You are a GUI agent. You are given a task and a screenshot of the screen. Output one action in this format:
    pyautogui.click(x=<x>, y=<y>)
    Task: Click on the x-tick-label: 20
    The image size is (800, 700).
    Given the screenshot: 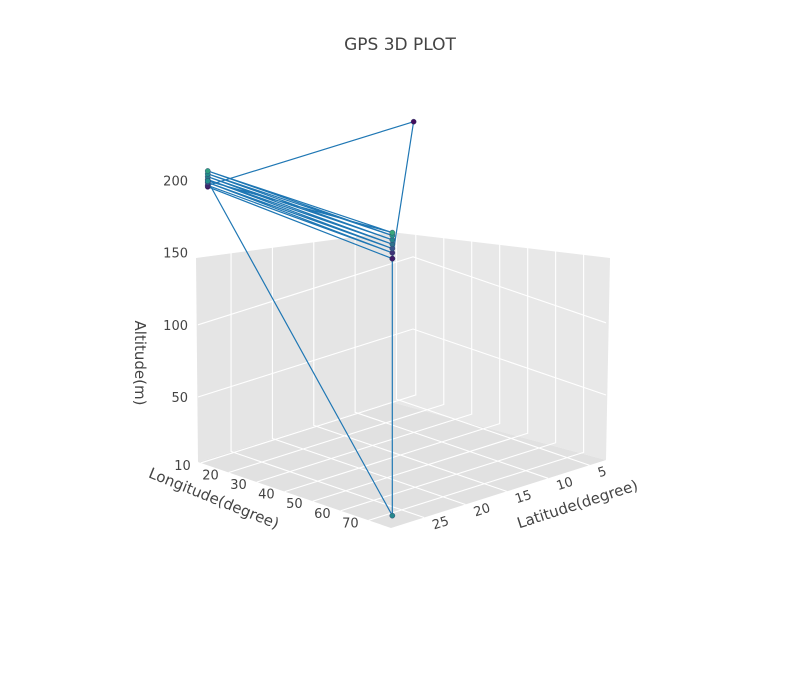 What is the action you would take?
    pyautogui.click(x=482, y=510)
    